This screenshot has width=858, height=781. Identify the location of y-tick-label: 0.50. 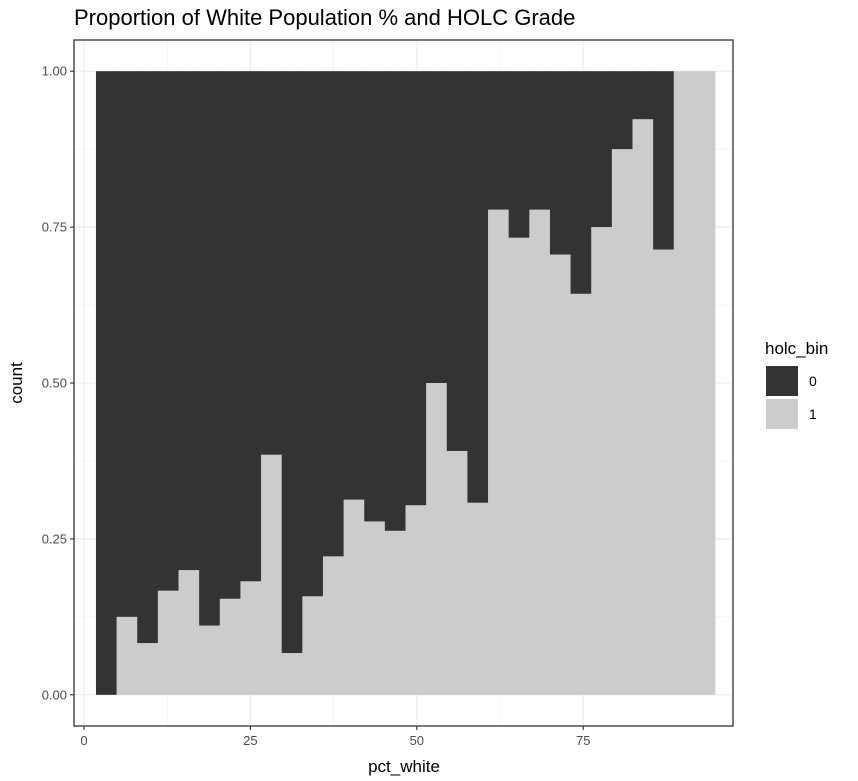
(54, 383).